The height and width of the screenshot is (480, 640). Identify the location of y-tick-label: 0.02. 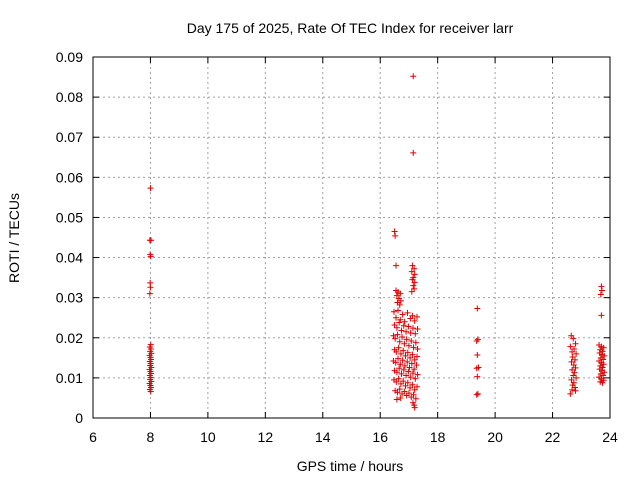
(69, 338).